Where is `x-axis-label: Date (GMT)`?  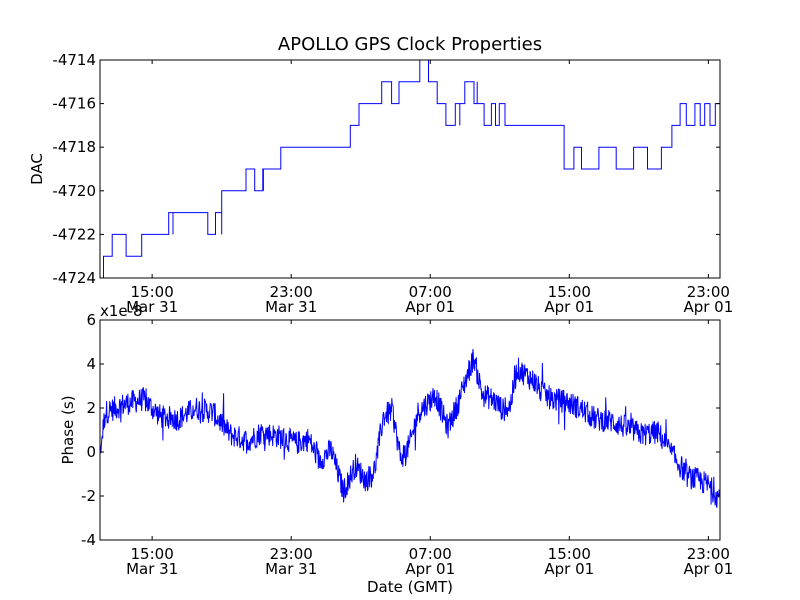
x-axis-label: Date (GMT) is located at coordinates (410, 587).